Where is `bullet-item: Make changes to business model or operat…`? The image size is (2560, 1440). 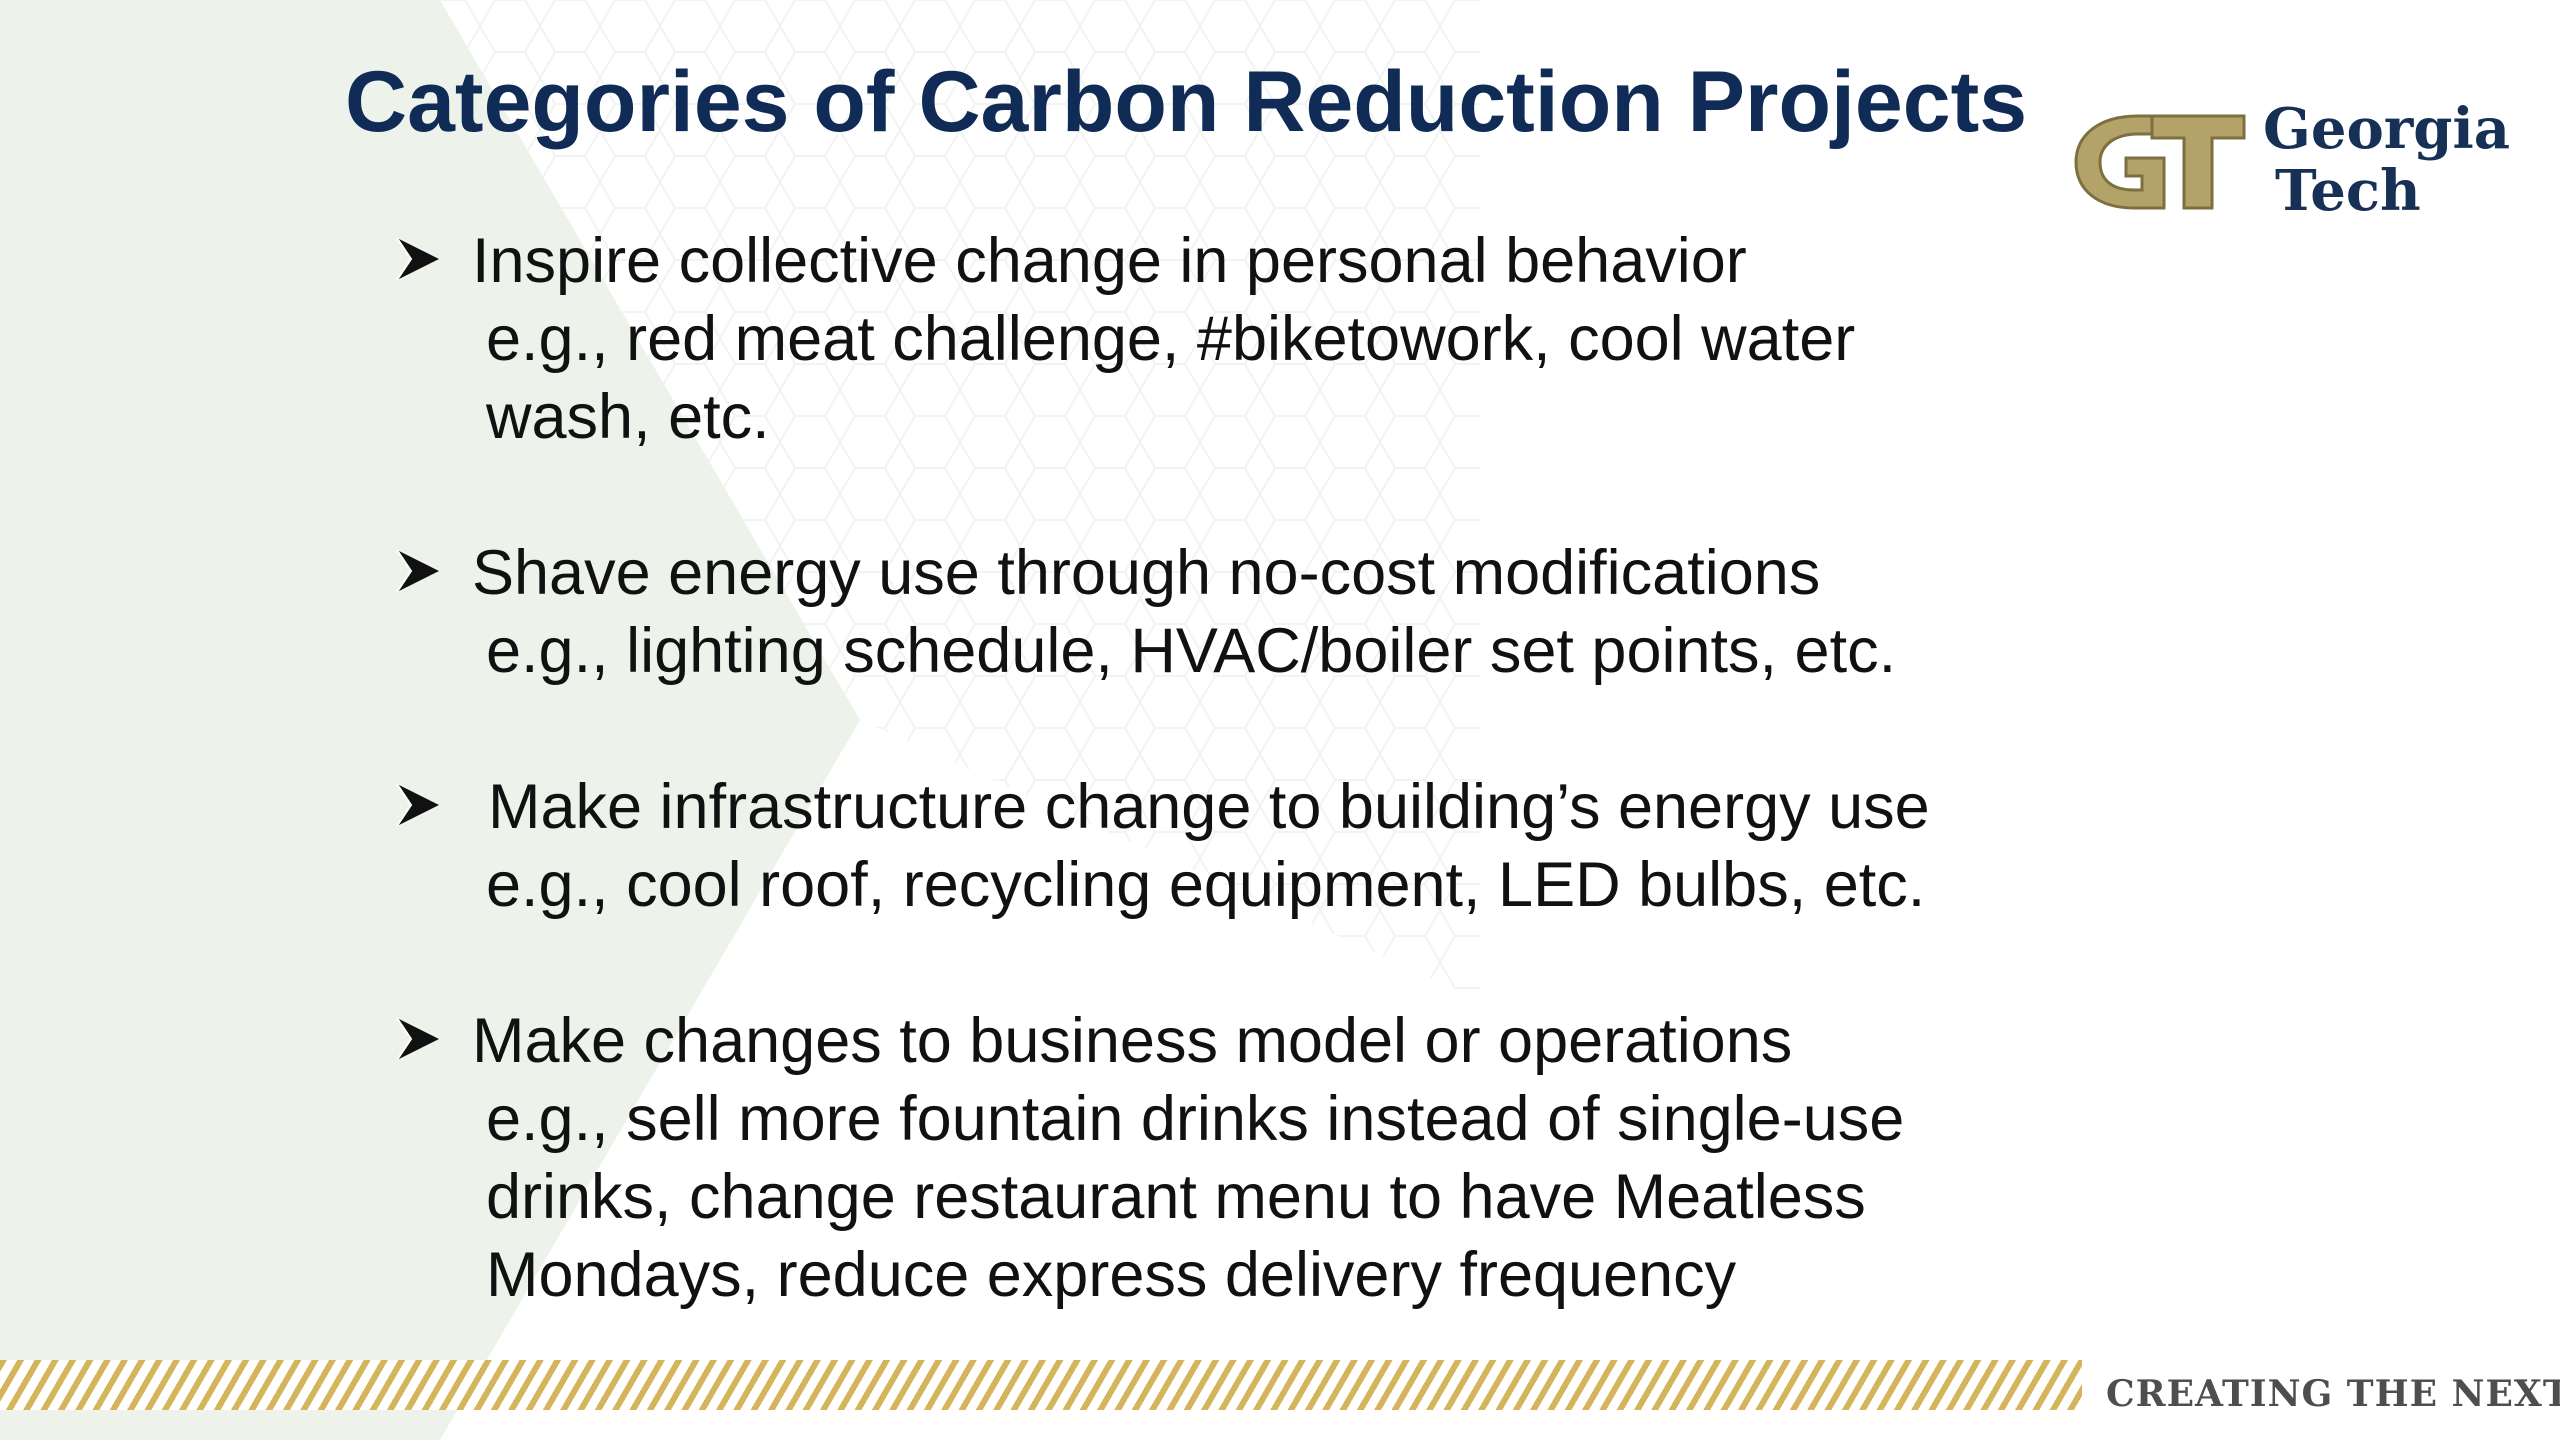
bullet-item: Make changes to business model or operat… is located at coordinates (1255, 1158).